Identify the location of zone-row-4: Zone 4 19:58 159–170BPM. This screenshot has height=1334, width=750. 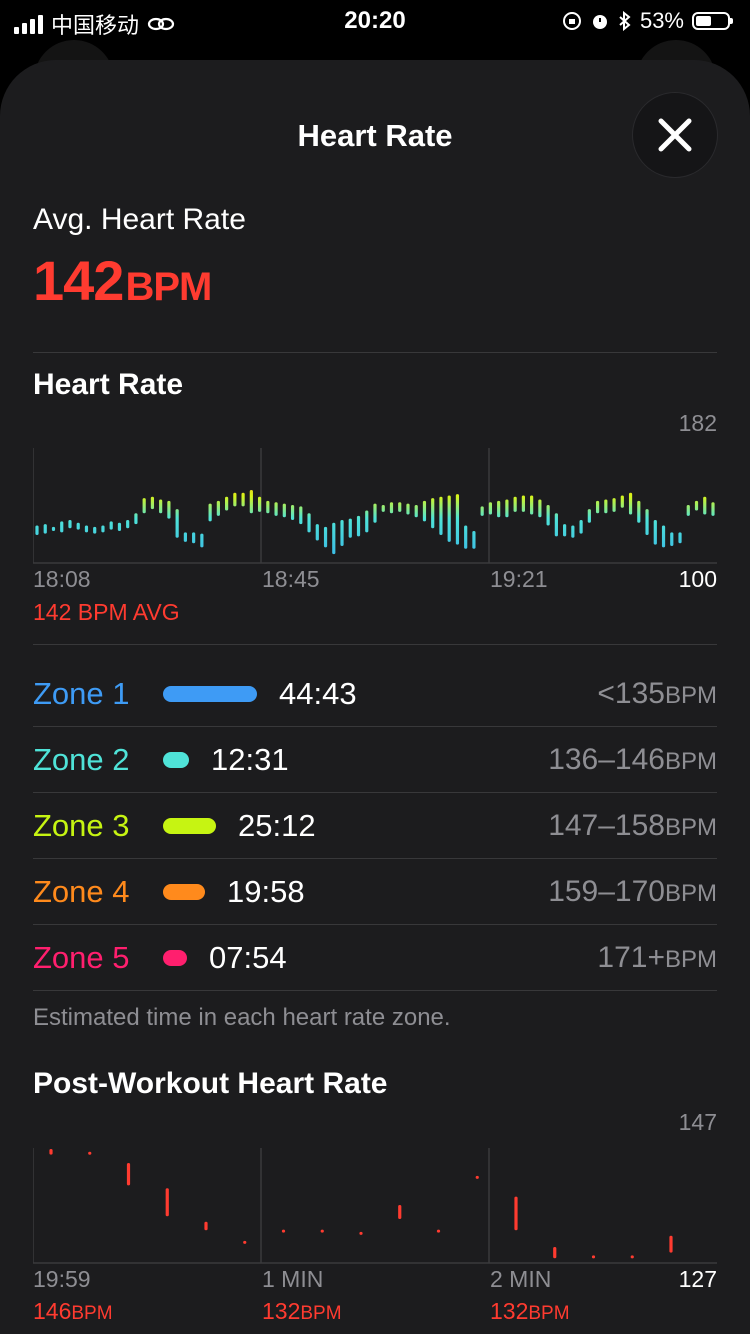
(375, 892).